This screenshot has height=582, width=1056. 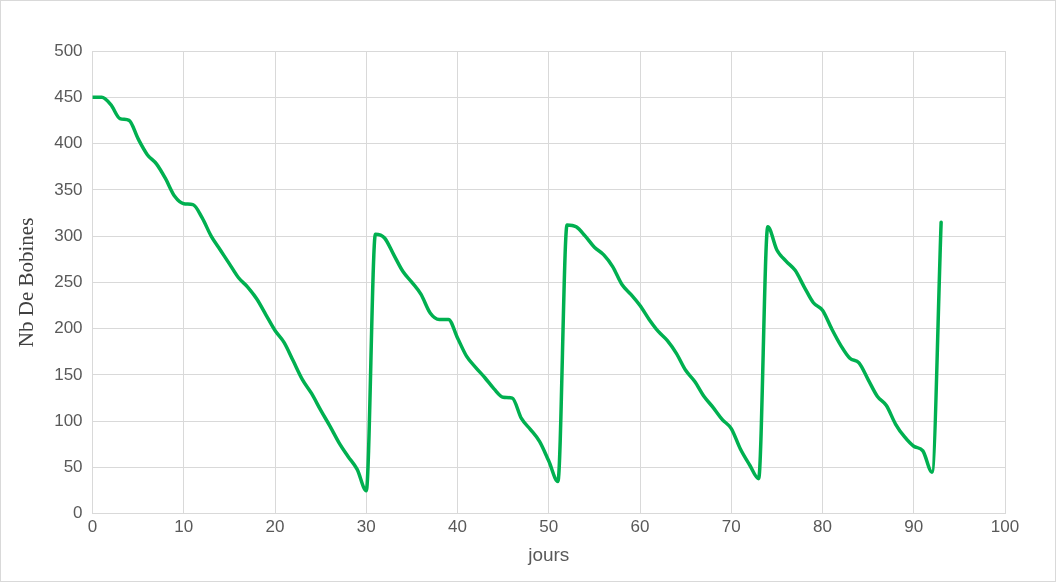 I want to click on x-tick-label: 0, so click(x=92, y=526).